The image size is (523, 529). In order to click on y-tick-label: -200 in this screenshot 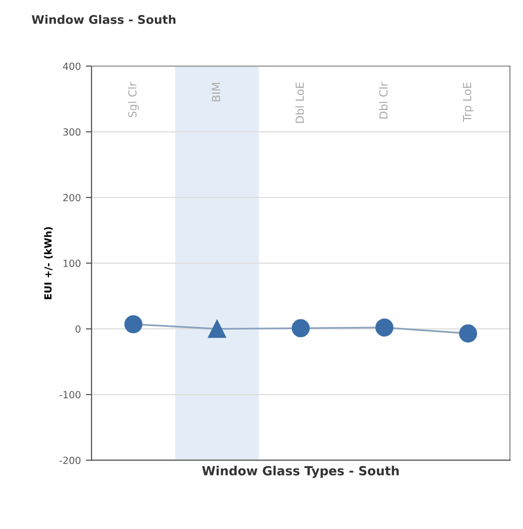, I will do `click(70, 460)`.